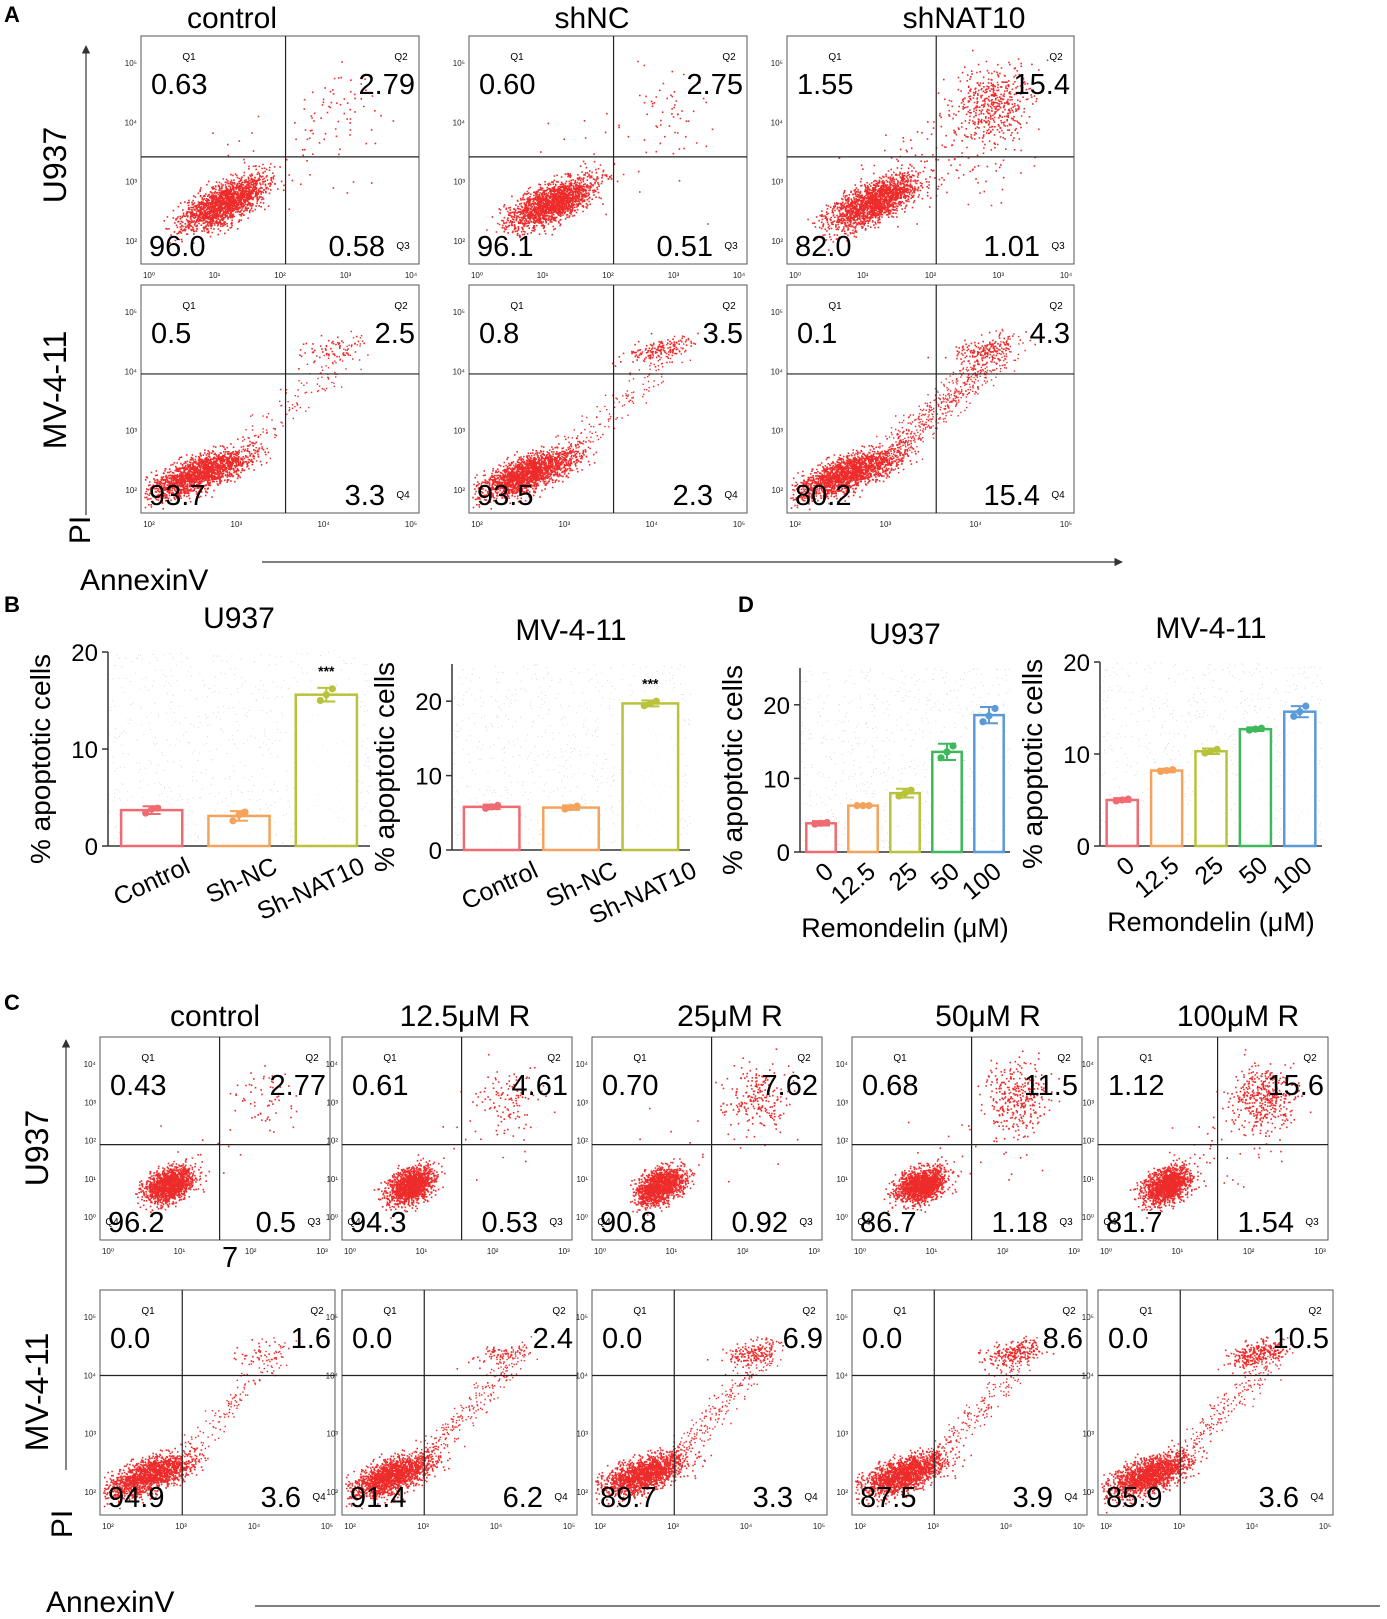  I want to click on quadrant-value-lower-right: 0.53, so click(510, 1223).